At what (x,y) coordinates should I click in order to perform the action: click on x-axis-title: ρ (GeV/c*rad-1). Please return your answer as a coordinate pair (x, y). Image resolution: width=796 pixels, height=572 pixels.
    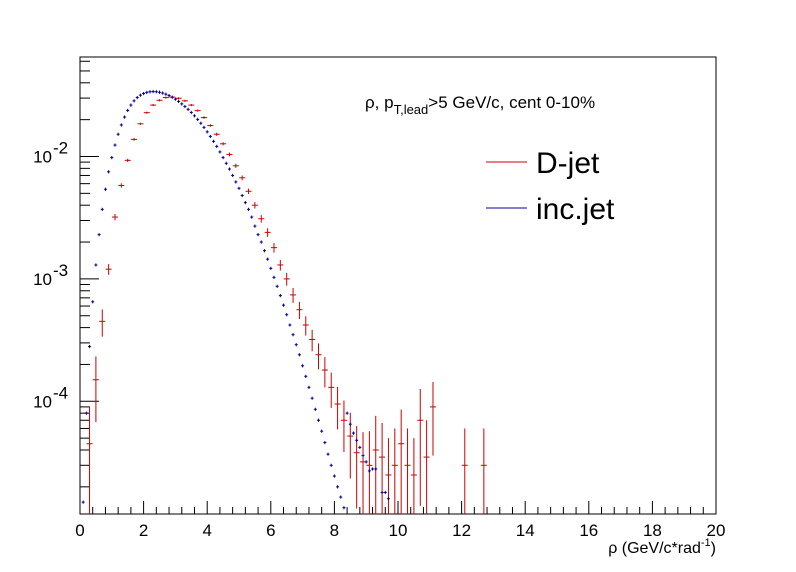
    Looking at the image, I should click on (662, 547).